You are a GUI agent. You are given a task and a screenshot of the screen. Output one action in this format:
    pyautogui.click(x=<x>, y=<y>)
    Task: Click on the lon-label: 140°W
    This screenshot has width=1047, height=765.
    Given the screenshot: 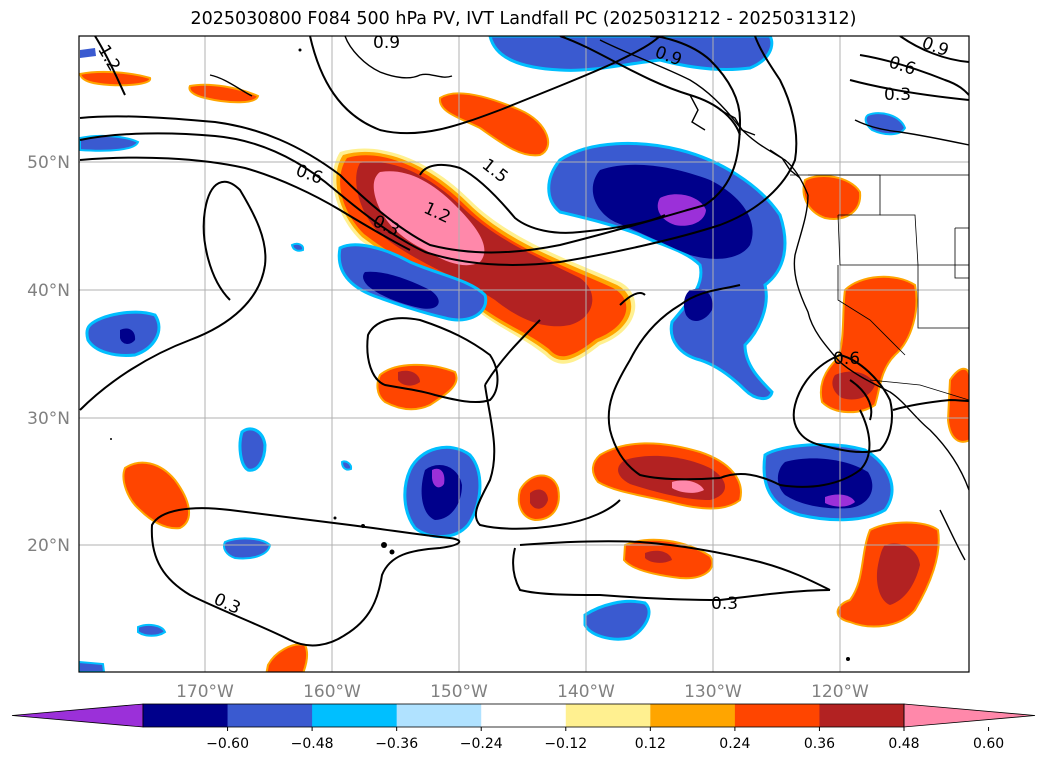 What is the action you would take?
    pyautogui.click(x=586, y=692)
    